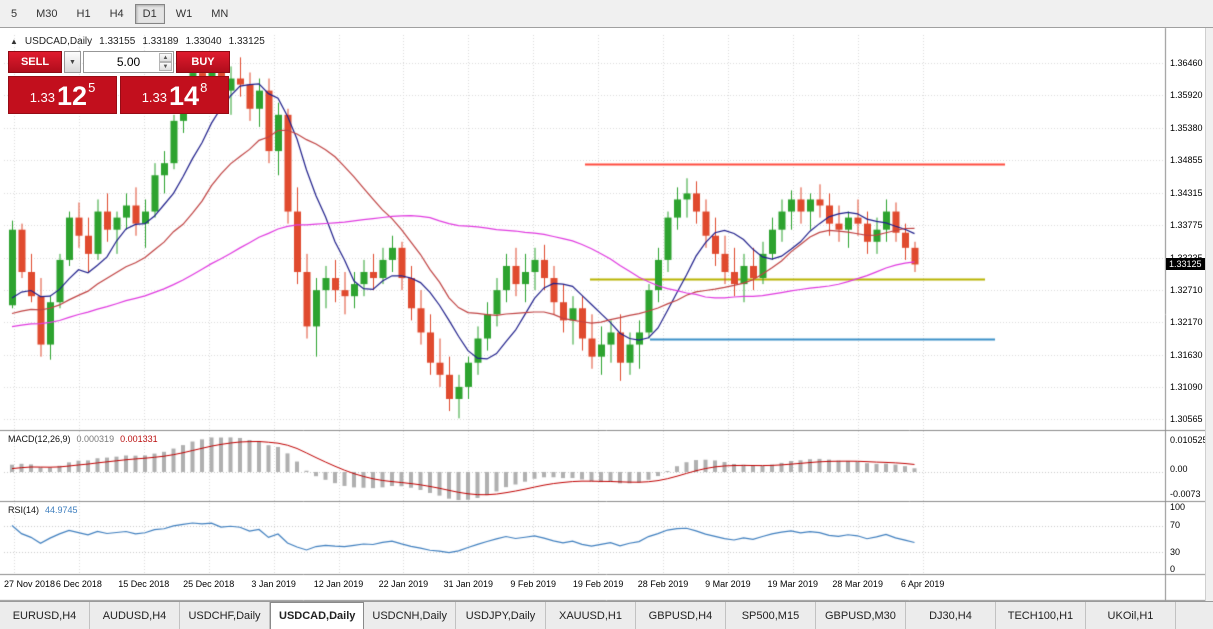  I want to click on trade-panel-collapse-icon: ▲, so click(14, 41).